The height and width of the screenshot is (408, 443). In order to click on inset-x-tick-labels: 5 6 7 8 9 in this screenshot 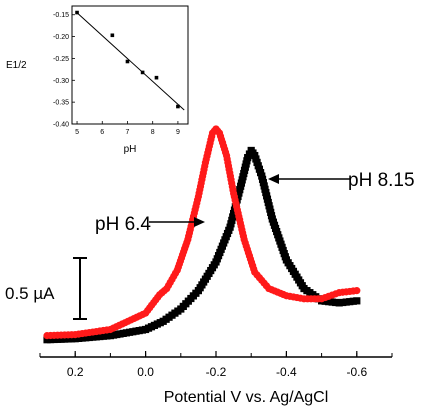, I will do `click(127, 132)`.